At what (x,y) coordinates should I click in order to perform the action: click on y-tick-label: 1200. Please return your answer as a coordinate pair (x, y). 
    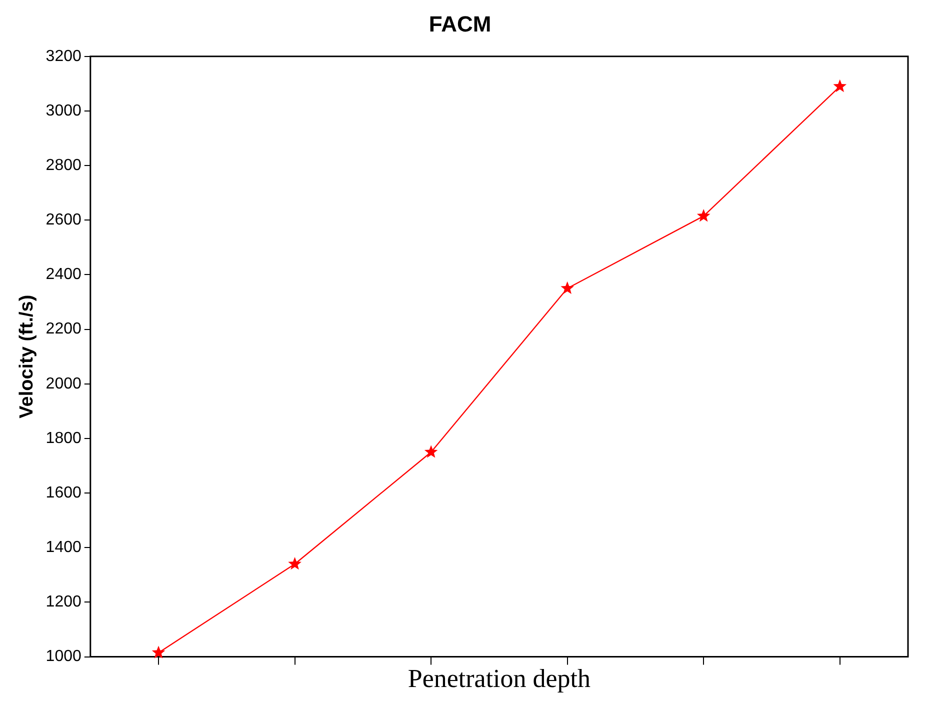
    Looking at the image, I should click on (64, 602).